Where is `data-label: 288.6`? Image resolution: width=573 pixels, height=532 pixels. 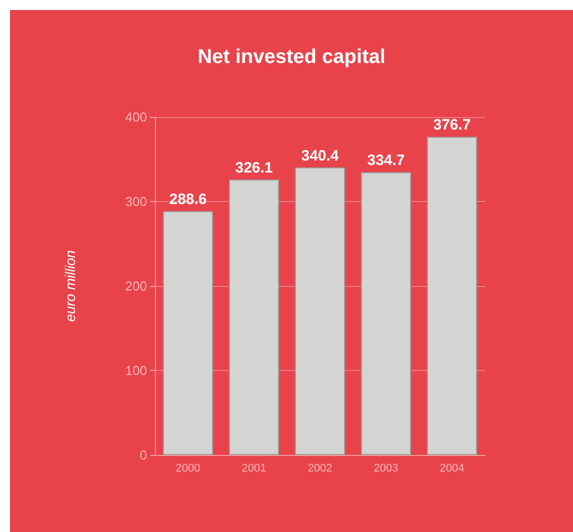 data-label: 288.6 is located at coordinates (188, 199).